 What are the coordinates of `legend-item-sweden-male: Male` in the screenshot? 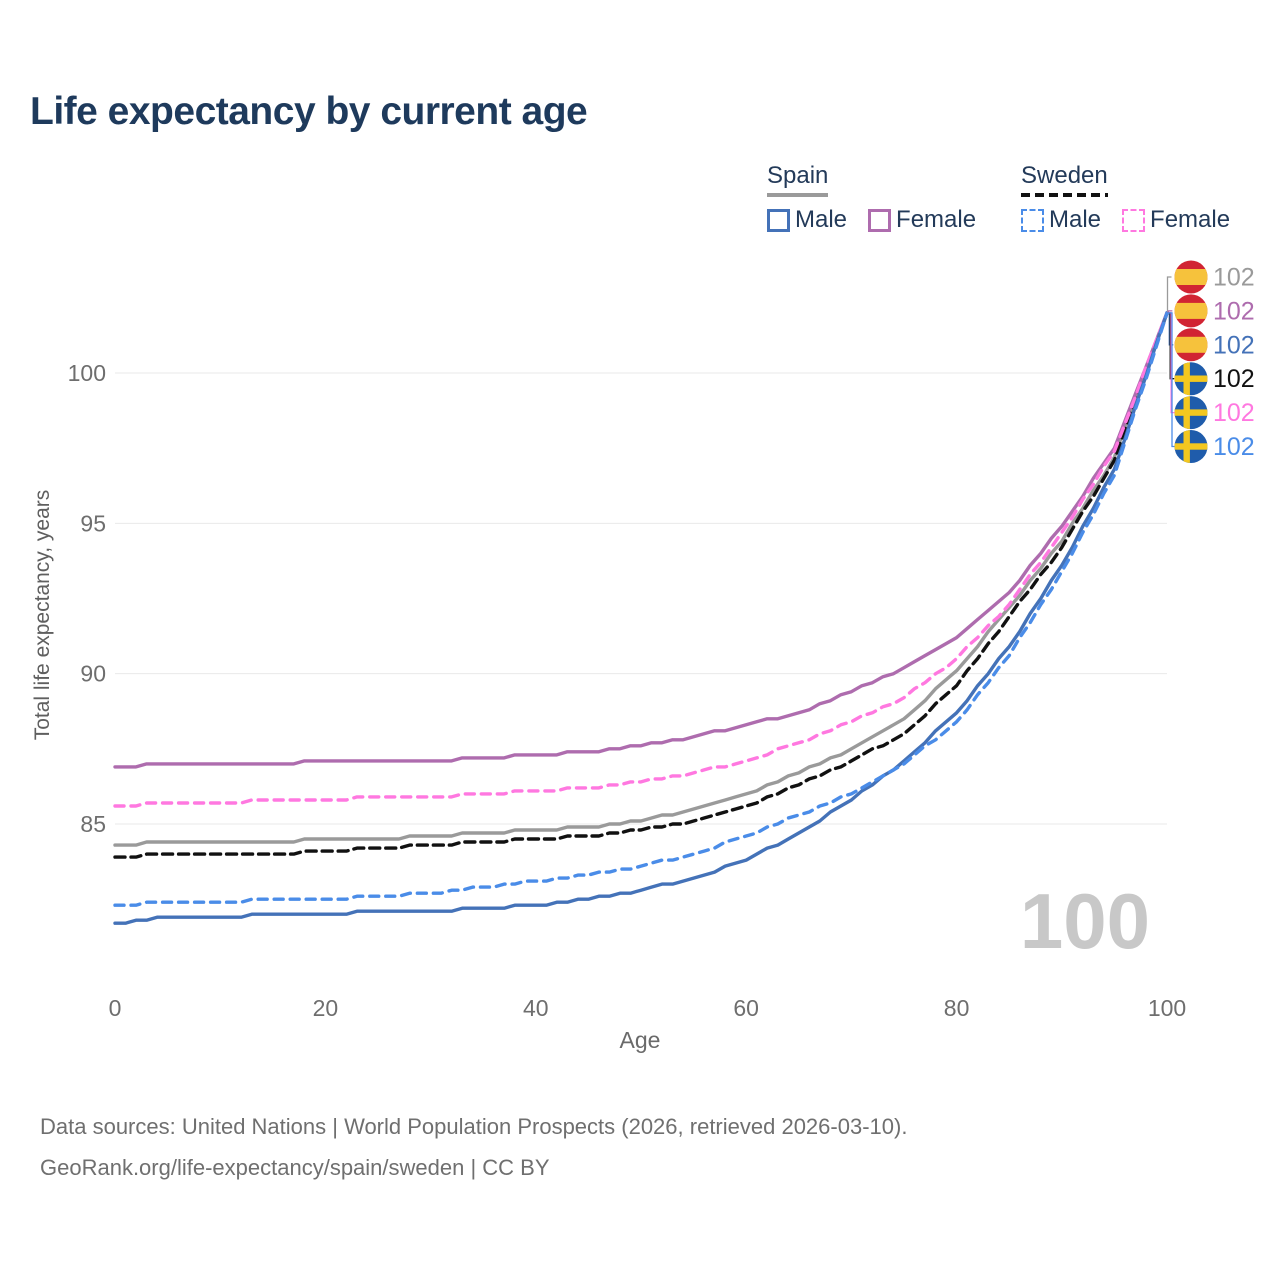 It's located at (1061, 220).